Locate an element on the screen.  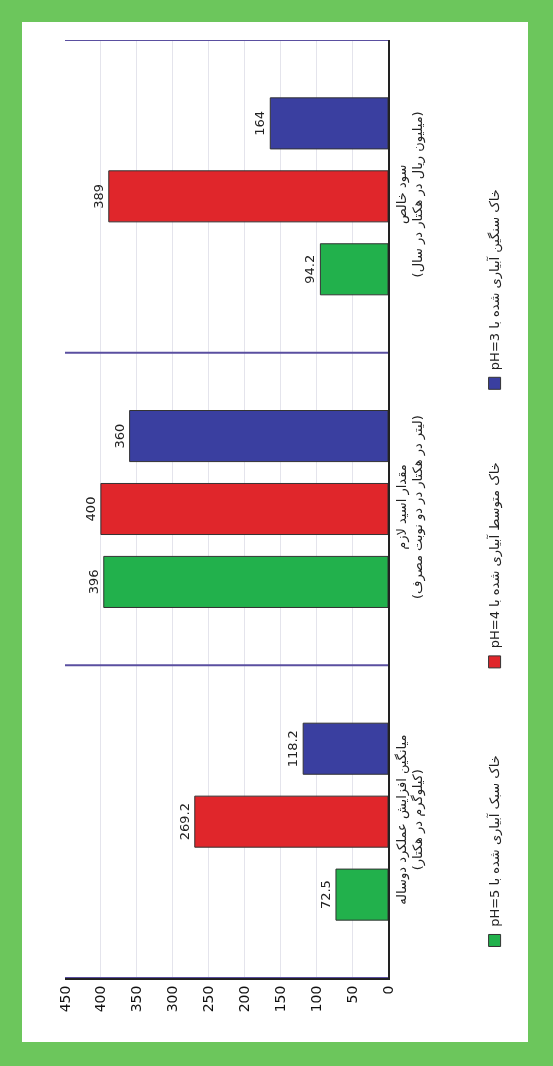
data-label: 118.2 is located at coordinates (293, 749).